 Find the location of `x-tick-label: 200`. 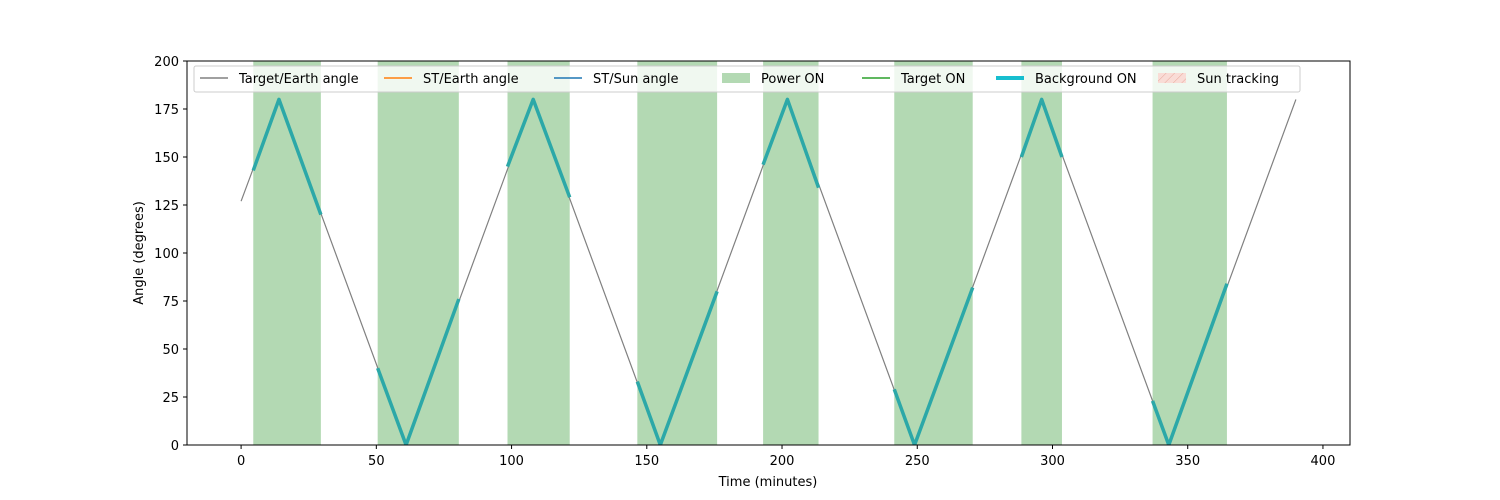

x-tick-label: 200 is located at coordinates (782, 461).